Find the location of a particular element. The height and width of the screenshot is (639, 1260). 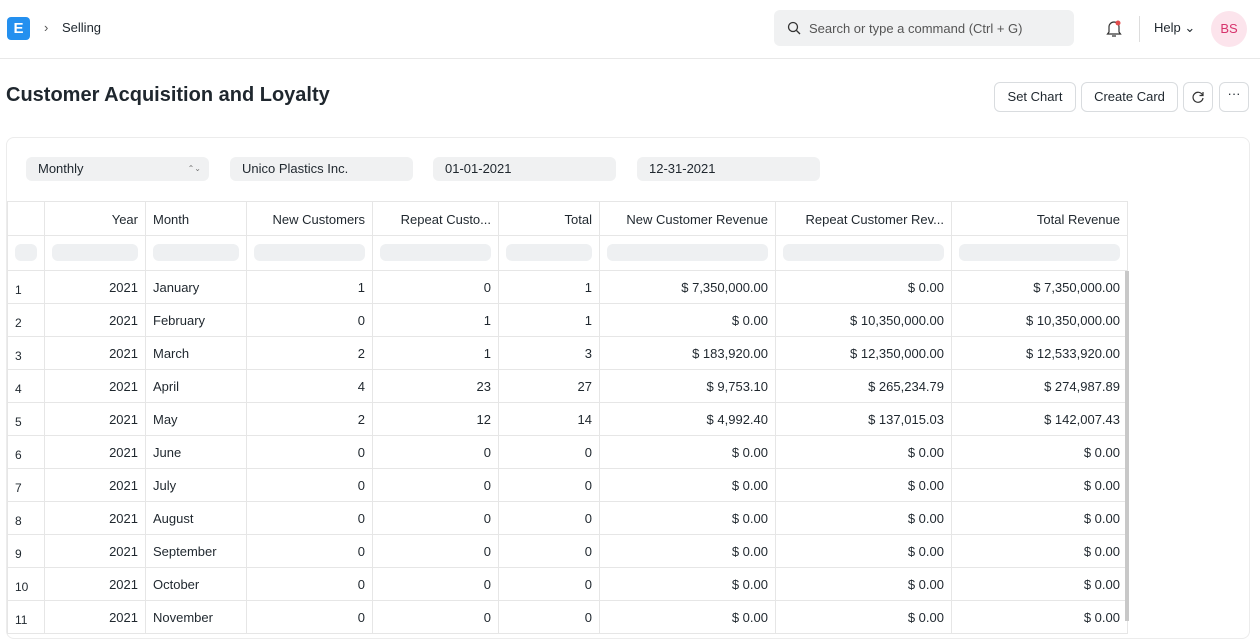

more-button: ··· is located at coordinates (1234, 97).